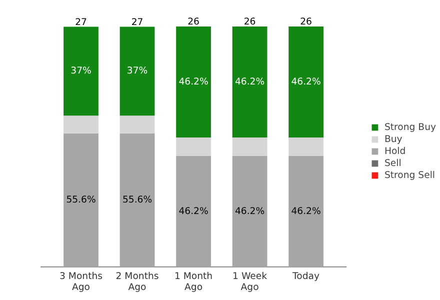 This screenshot has width=440, height=300. What do you see at coordinates (306, 276) in the screenshot?
I see `x-tick-label: Today` at bounding box center [306, 276].